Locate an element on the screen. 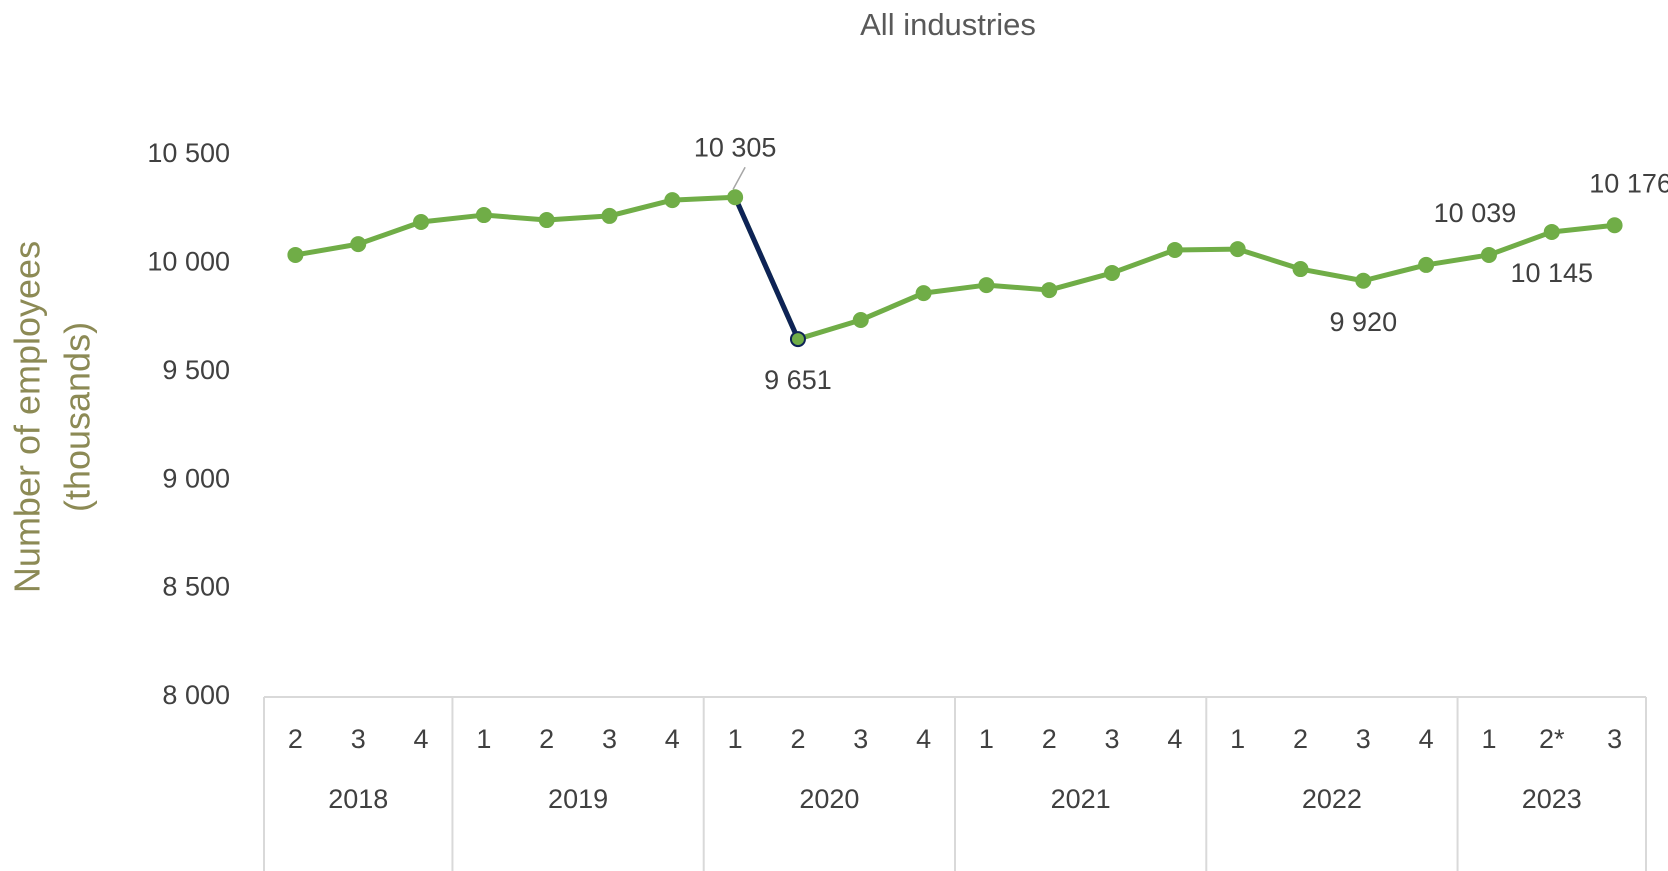 The width and height of the screenshot is (1668, 871). chart-title: All industries is located at coordinates (948, 24).